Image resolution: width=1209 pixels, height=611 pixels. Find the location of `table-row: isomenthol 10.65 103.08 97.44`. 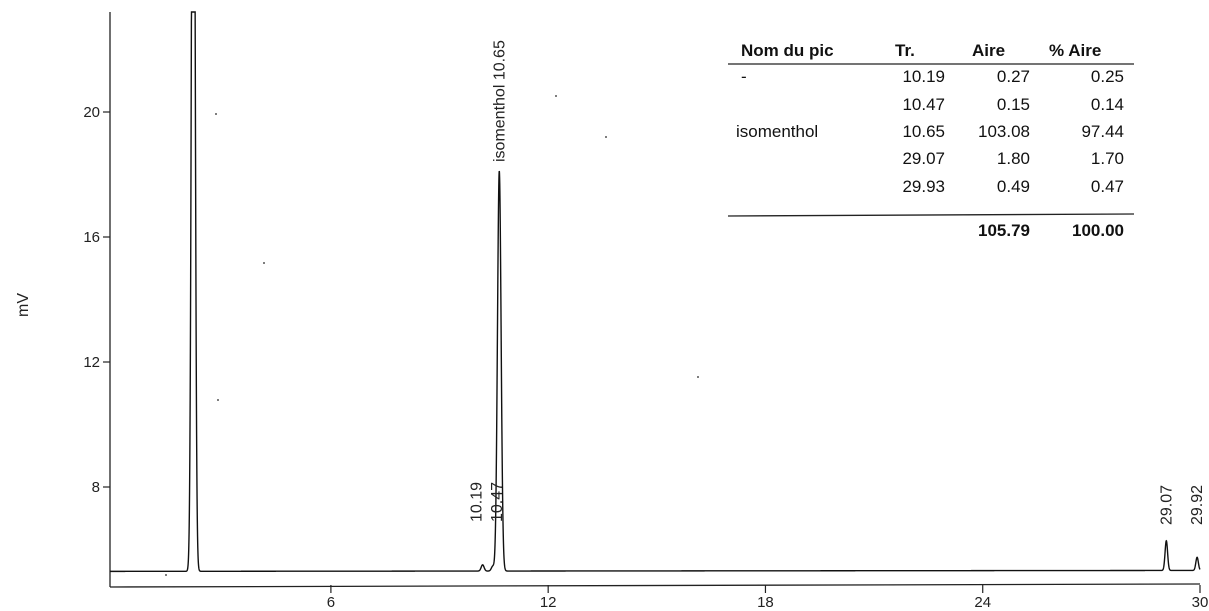

table-row: isomenthol 10.65 103.08 97.44 is located at coordinates (930, 131).